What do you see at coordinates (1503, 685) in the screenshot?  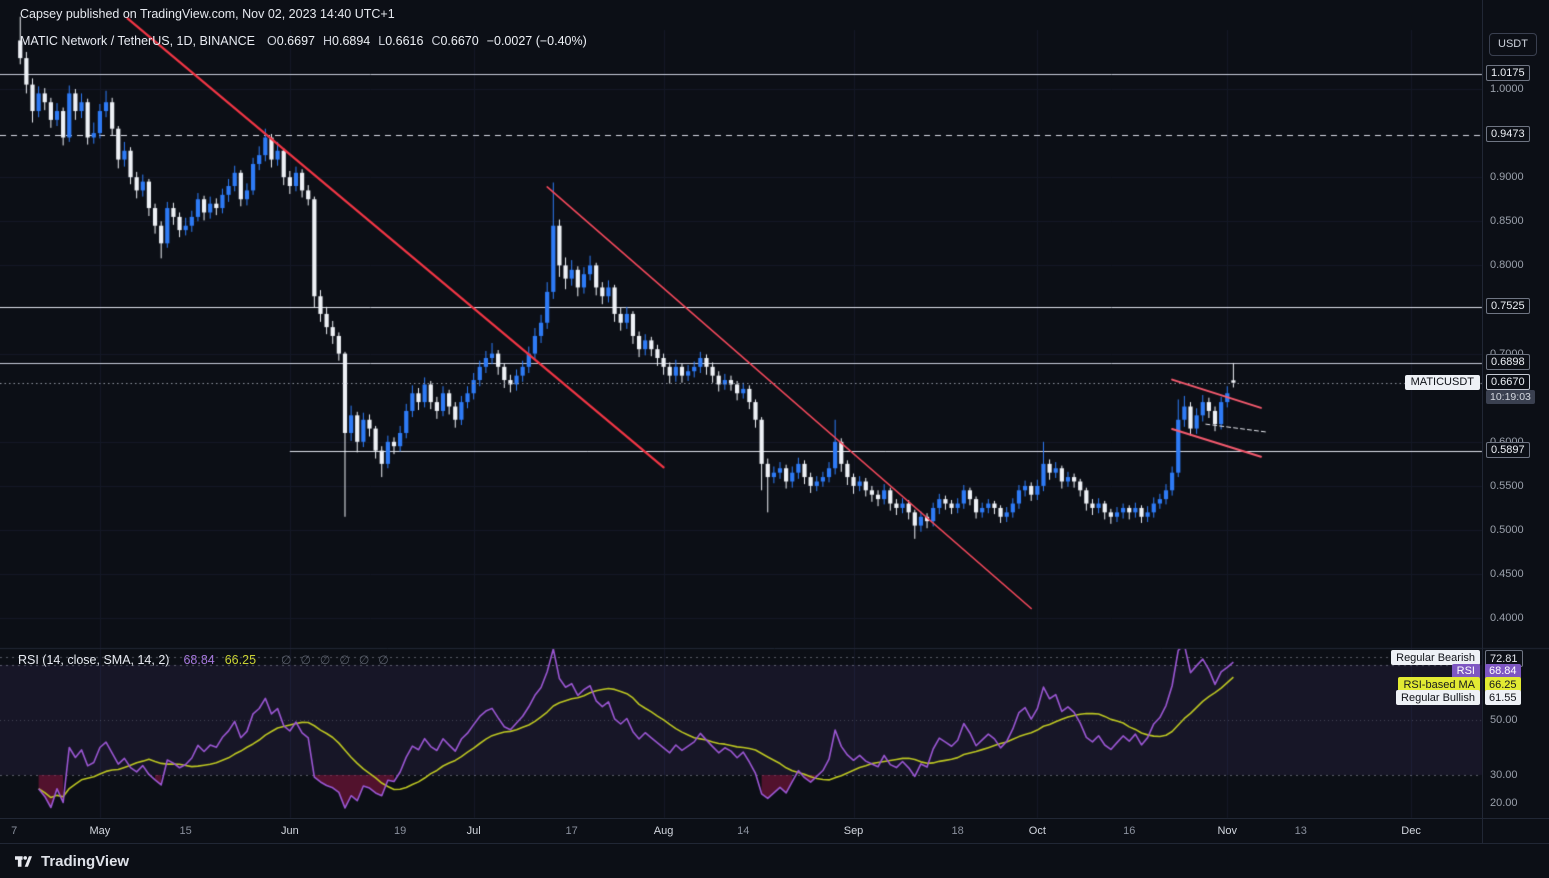 I see `rsi-value-rsi-based-ma: 66.25` at bounding box center [1503, 685].